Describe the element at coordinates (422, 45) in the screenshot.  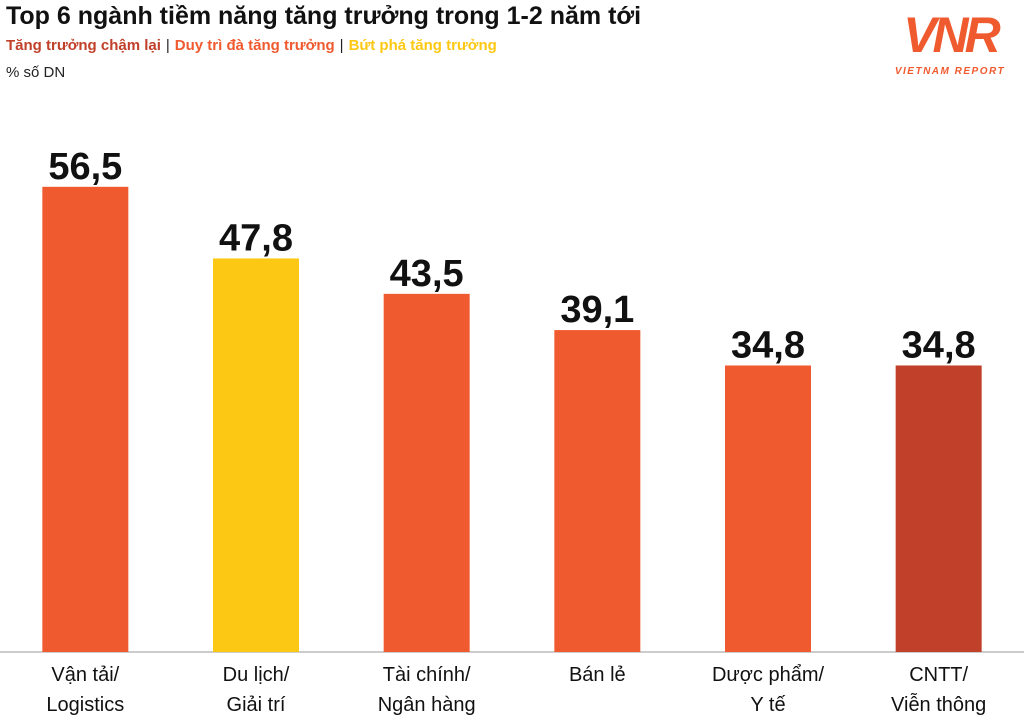
I see `legend-item: Bứt phá tăng trưởng` at that location.